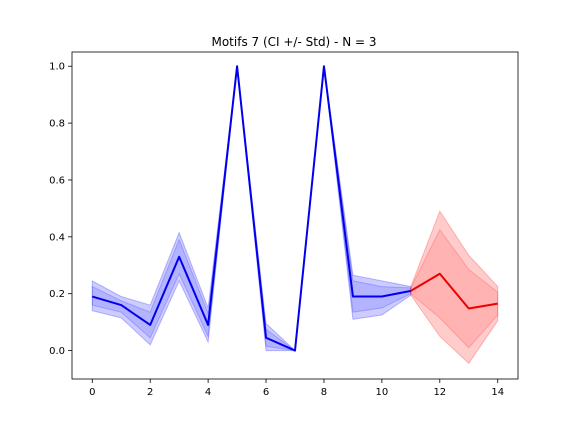 This screenshot has height=432, width=576. What do you see at coordinates (382, 392) in the screenshot?
I see `x-tick-label: 10` at bounding box center [382, 392].